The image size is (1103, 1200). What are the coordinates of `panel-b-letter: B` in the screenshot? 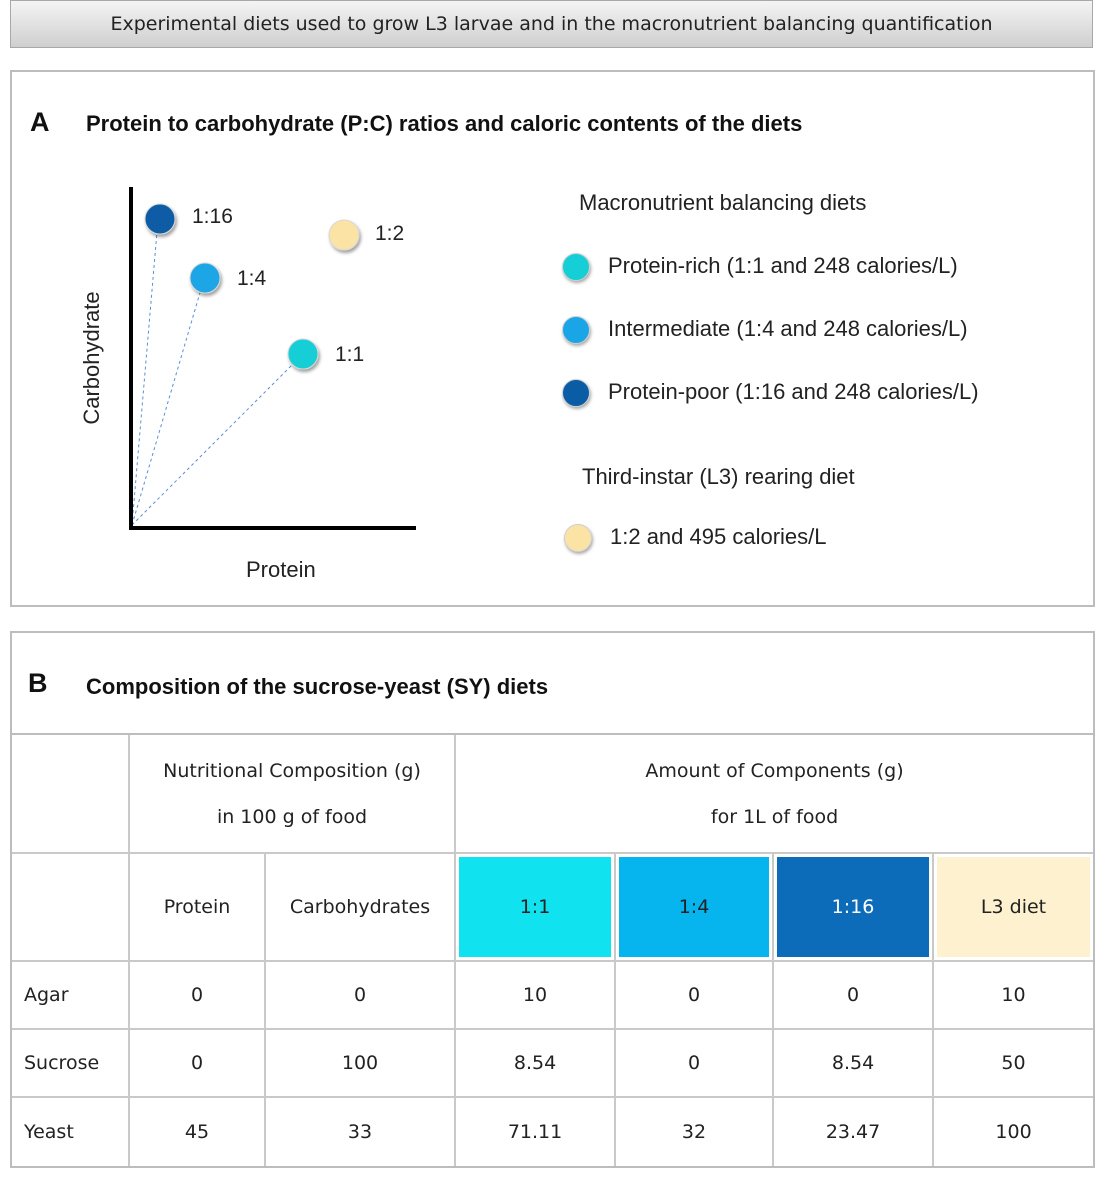 It's located at (38, 683).